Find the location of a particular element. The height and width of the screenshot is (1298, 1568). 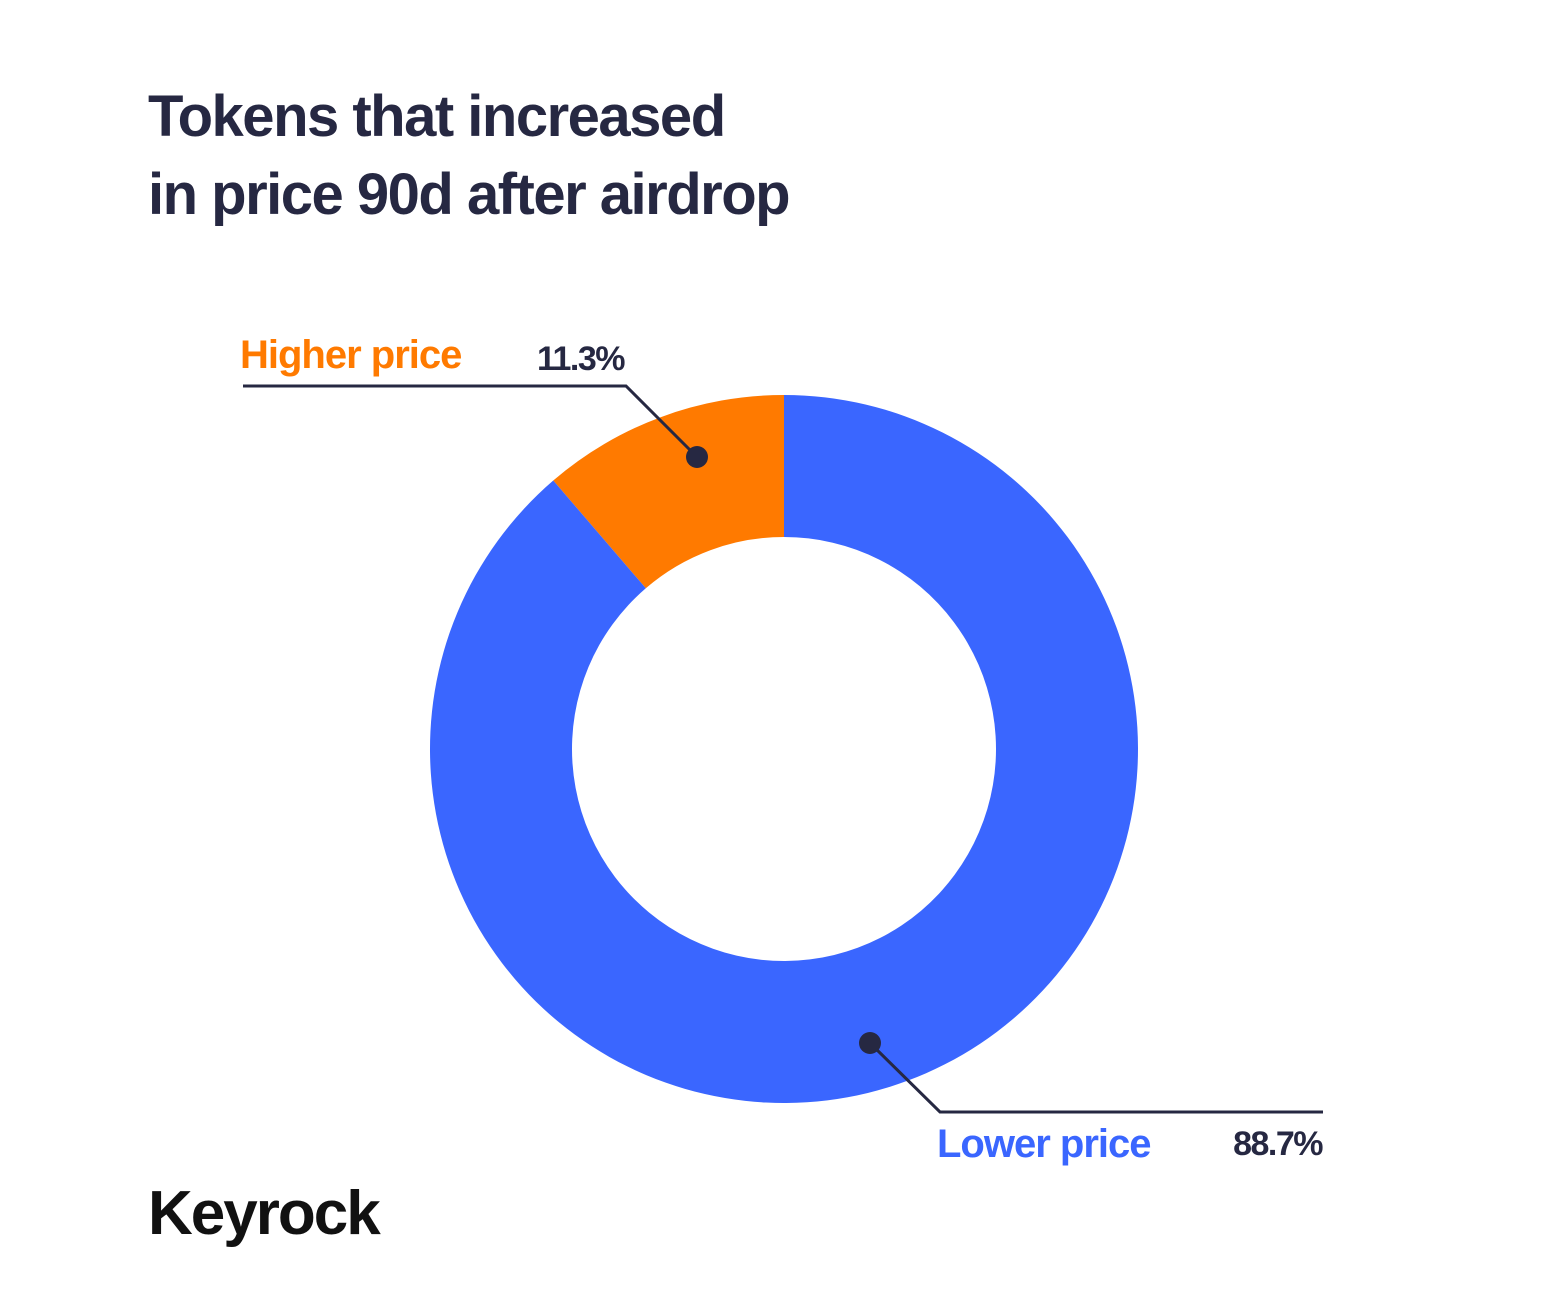

lower-price-callout: Lower price 88.7% is located at coordinates (1092, 1099).